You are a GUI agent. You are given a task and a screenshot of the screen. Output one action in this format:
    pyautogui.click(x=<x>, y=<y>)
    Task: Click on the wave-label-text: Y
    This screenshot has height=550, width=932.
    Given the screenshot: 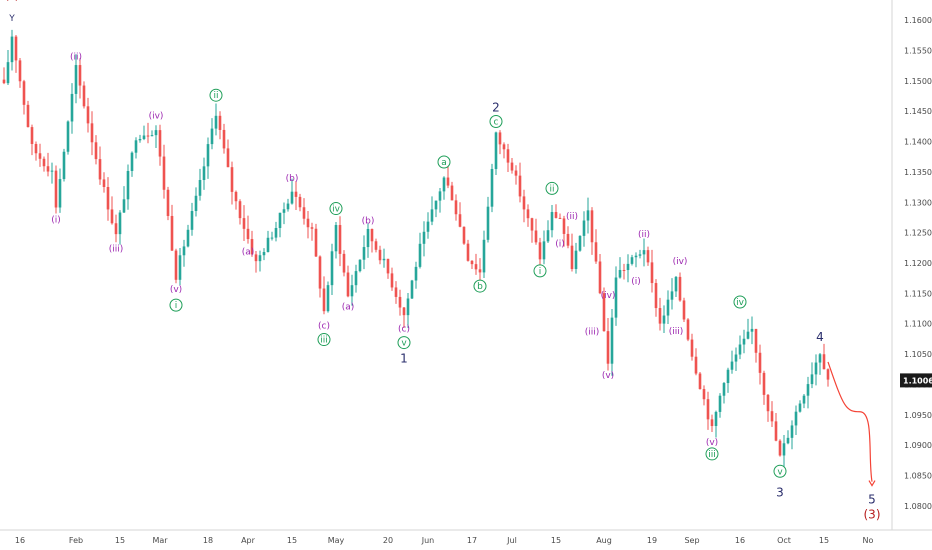 What is the action you would take?
    pyautogui.click(x=11, y=19)
    